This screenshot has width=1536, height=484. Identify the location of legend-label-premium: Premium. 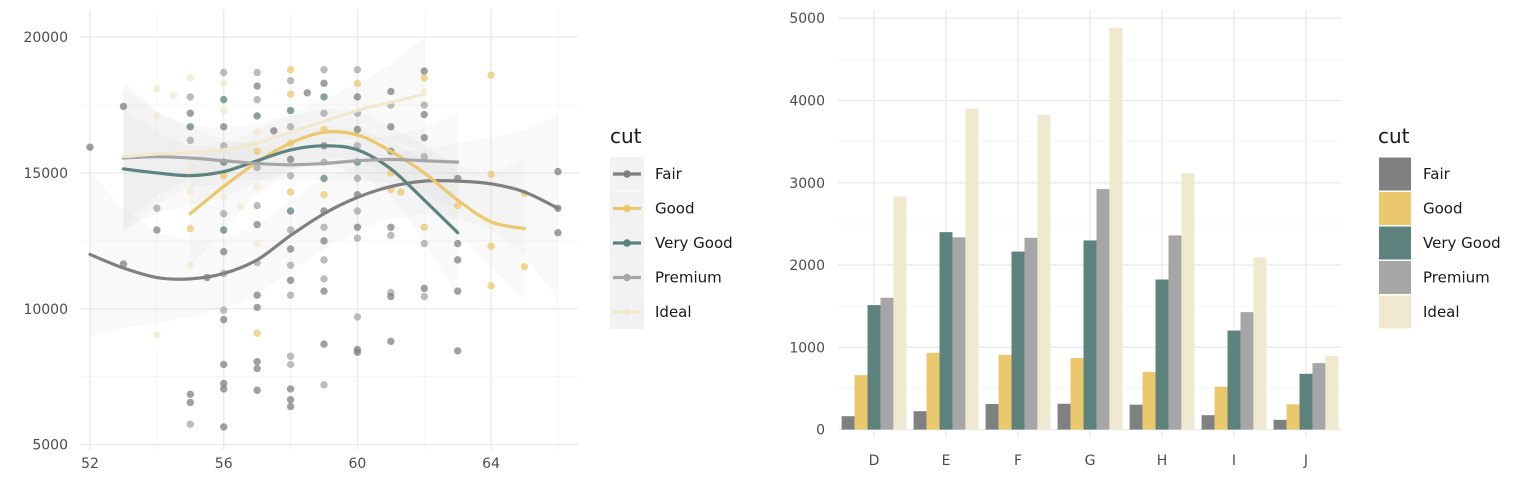
(1456, 278).